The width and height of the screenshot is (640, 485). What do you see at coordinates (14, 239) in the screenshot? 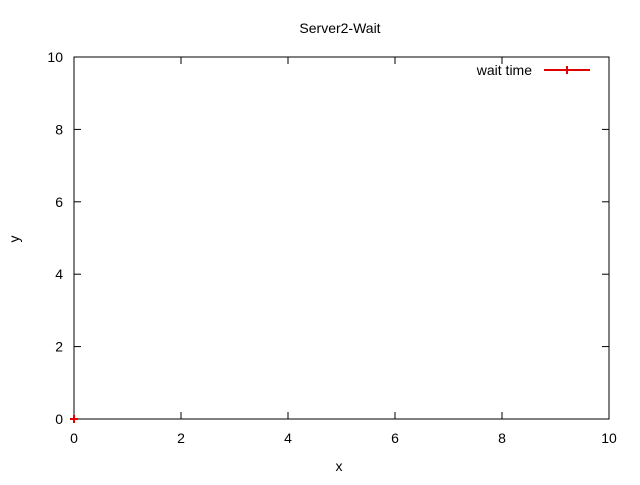
I see `y-axis-label: y` at bounding box center [14, 239].